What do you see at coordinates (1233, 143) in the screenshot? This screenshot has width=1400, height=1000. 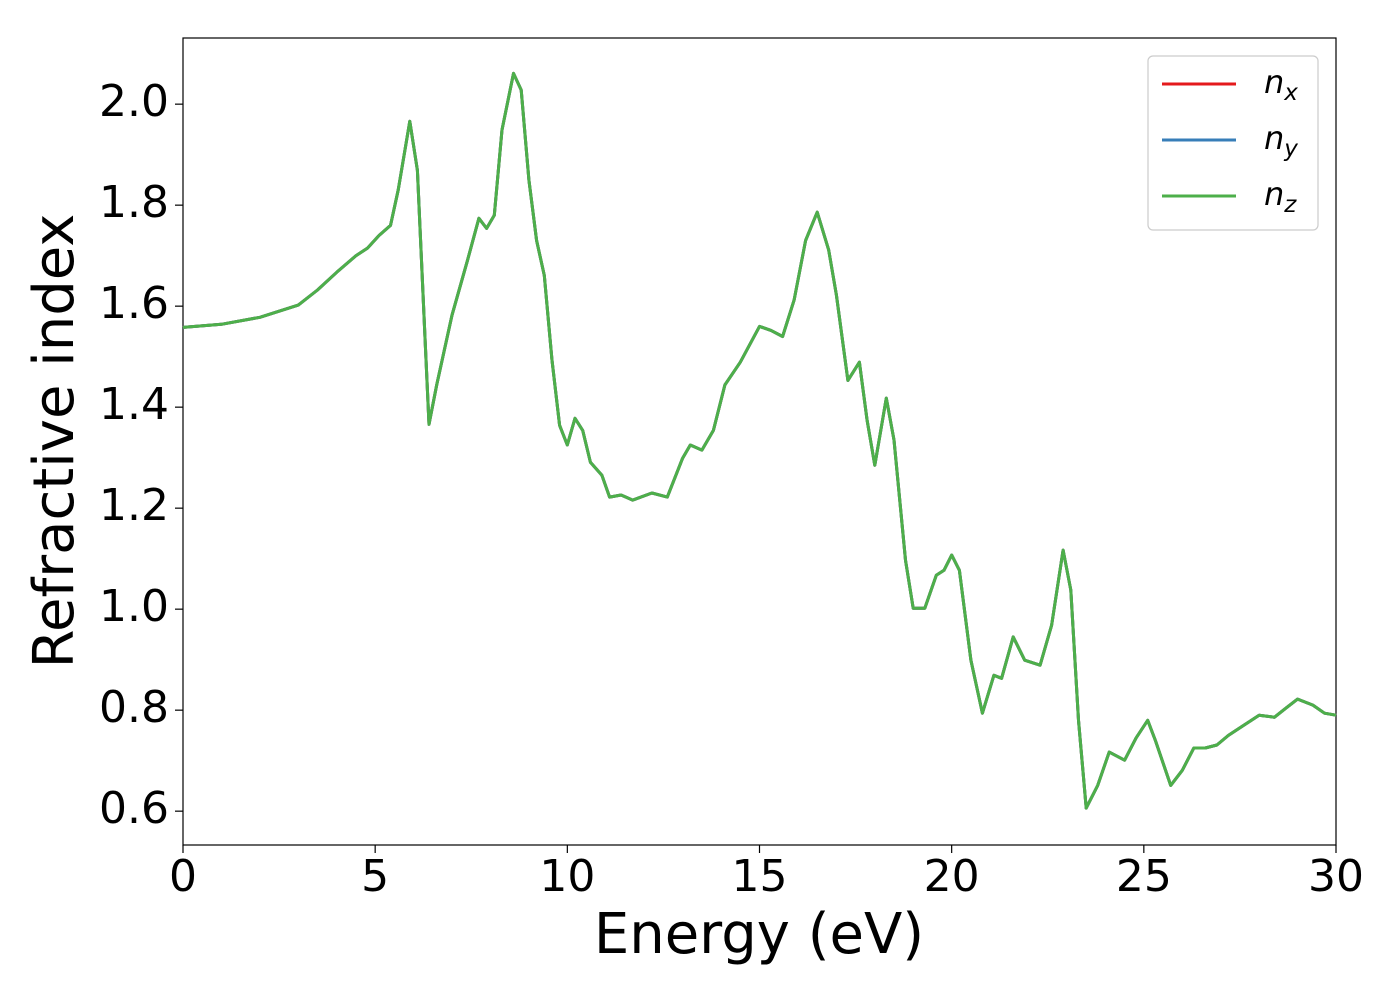 I see `legend-box` at bounding box center [1233, 143].